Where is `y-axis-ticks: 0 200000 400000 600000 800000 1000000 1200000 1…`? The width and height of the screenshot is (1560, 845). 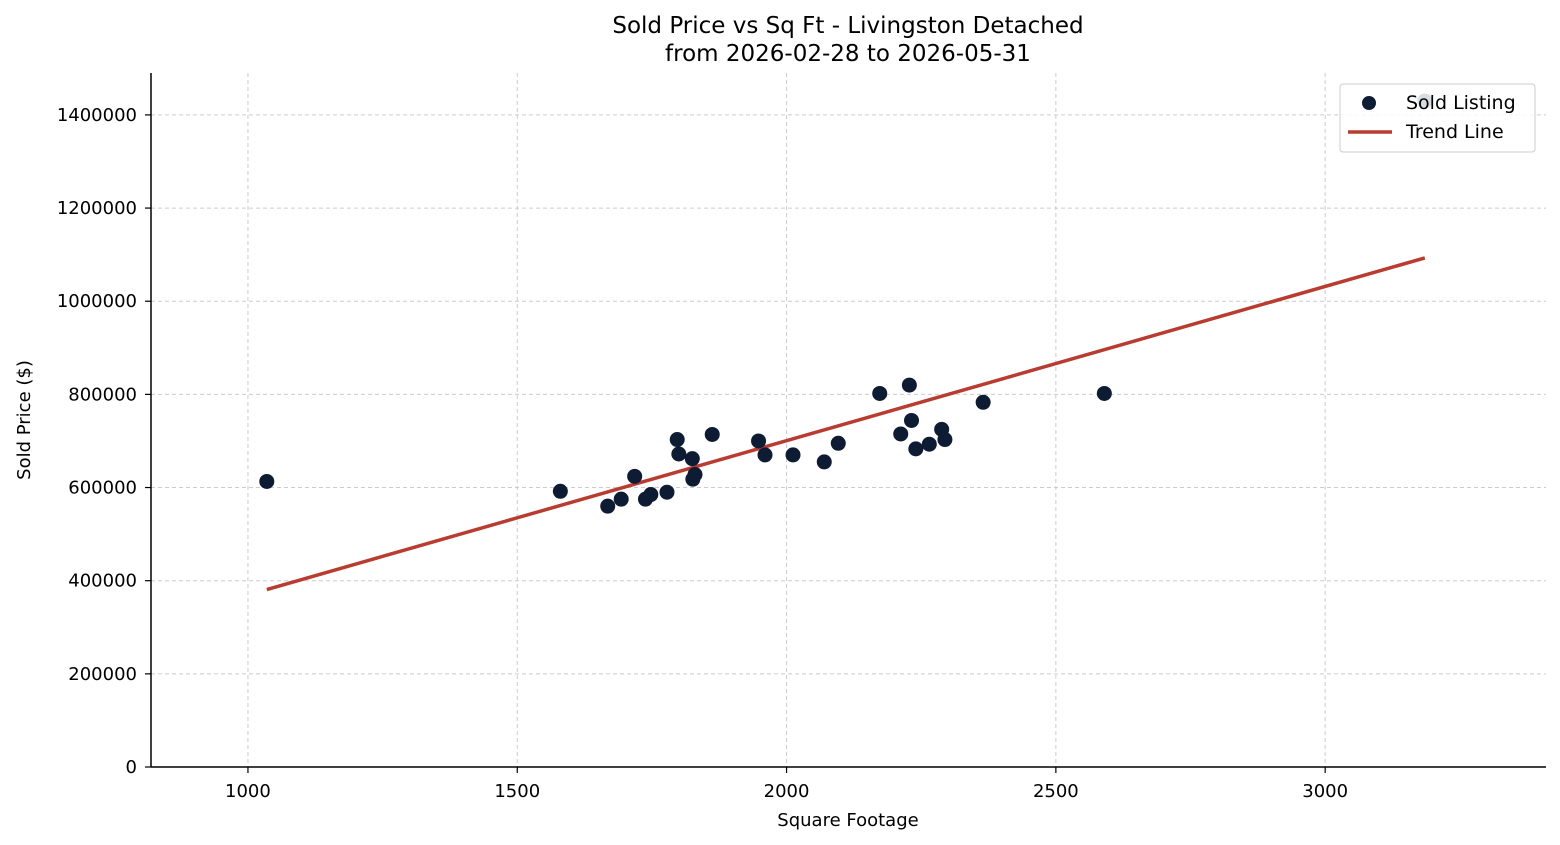 y-axis-ticks: 0 200000 400000 600000 800000 1000000 1200000 1… is located at coordinates (104, 441).